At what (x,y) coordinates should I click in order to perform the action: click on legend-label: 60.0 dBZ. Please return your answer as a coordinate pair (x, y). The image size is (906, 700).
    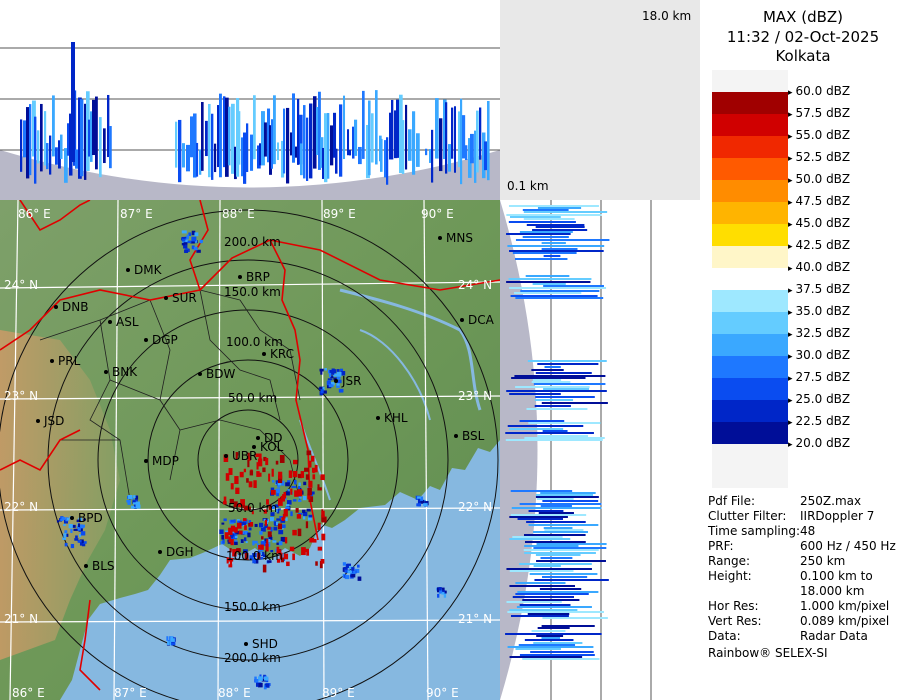
    Looking at the image, I should click on (819, 92).